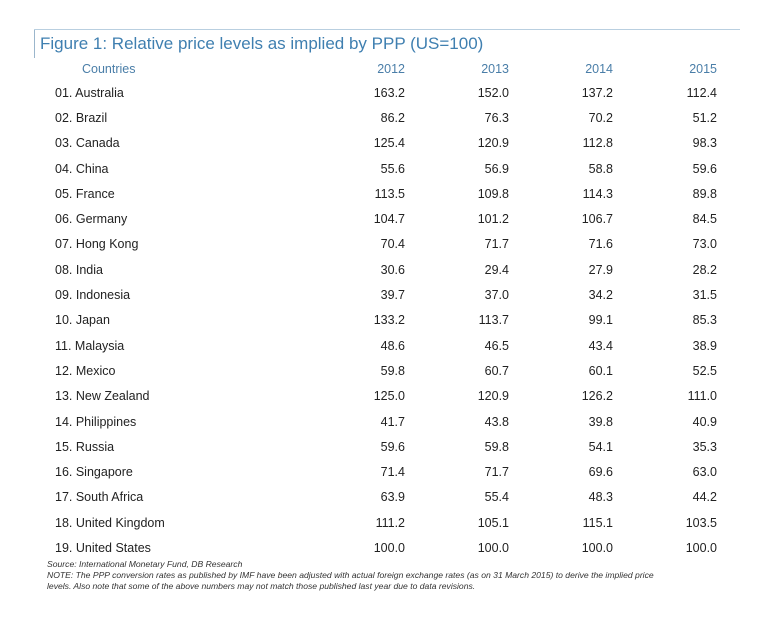  Describe the element at coordinates (704, 295) in the screenshot. I see `value-cell: 31.5` at that location.